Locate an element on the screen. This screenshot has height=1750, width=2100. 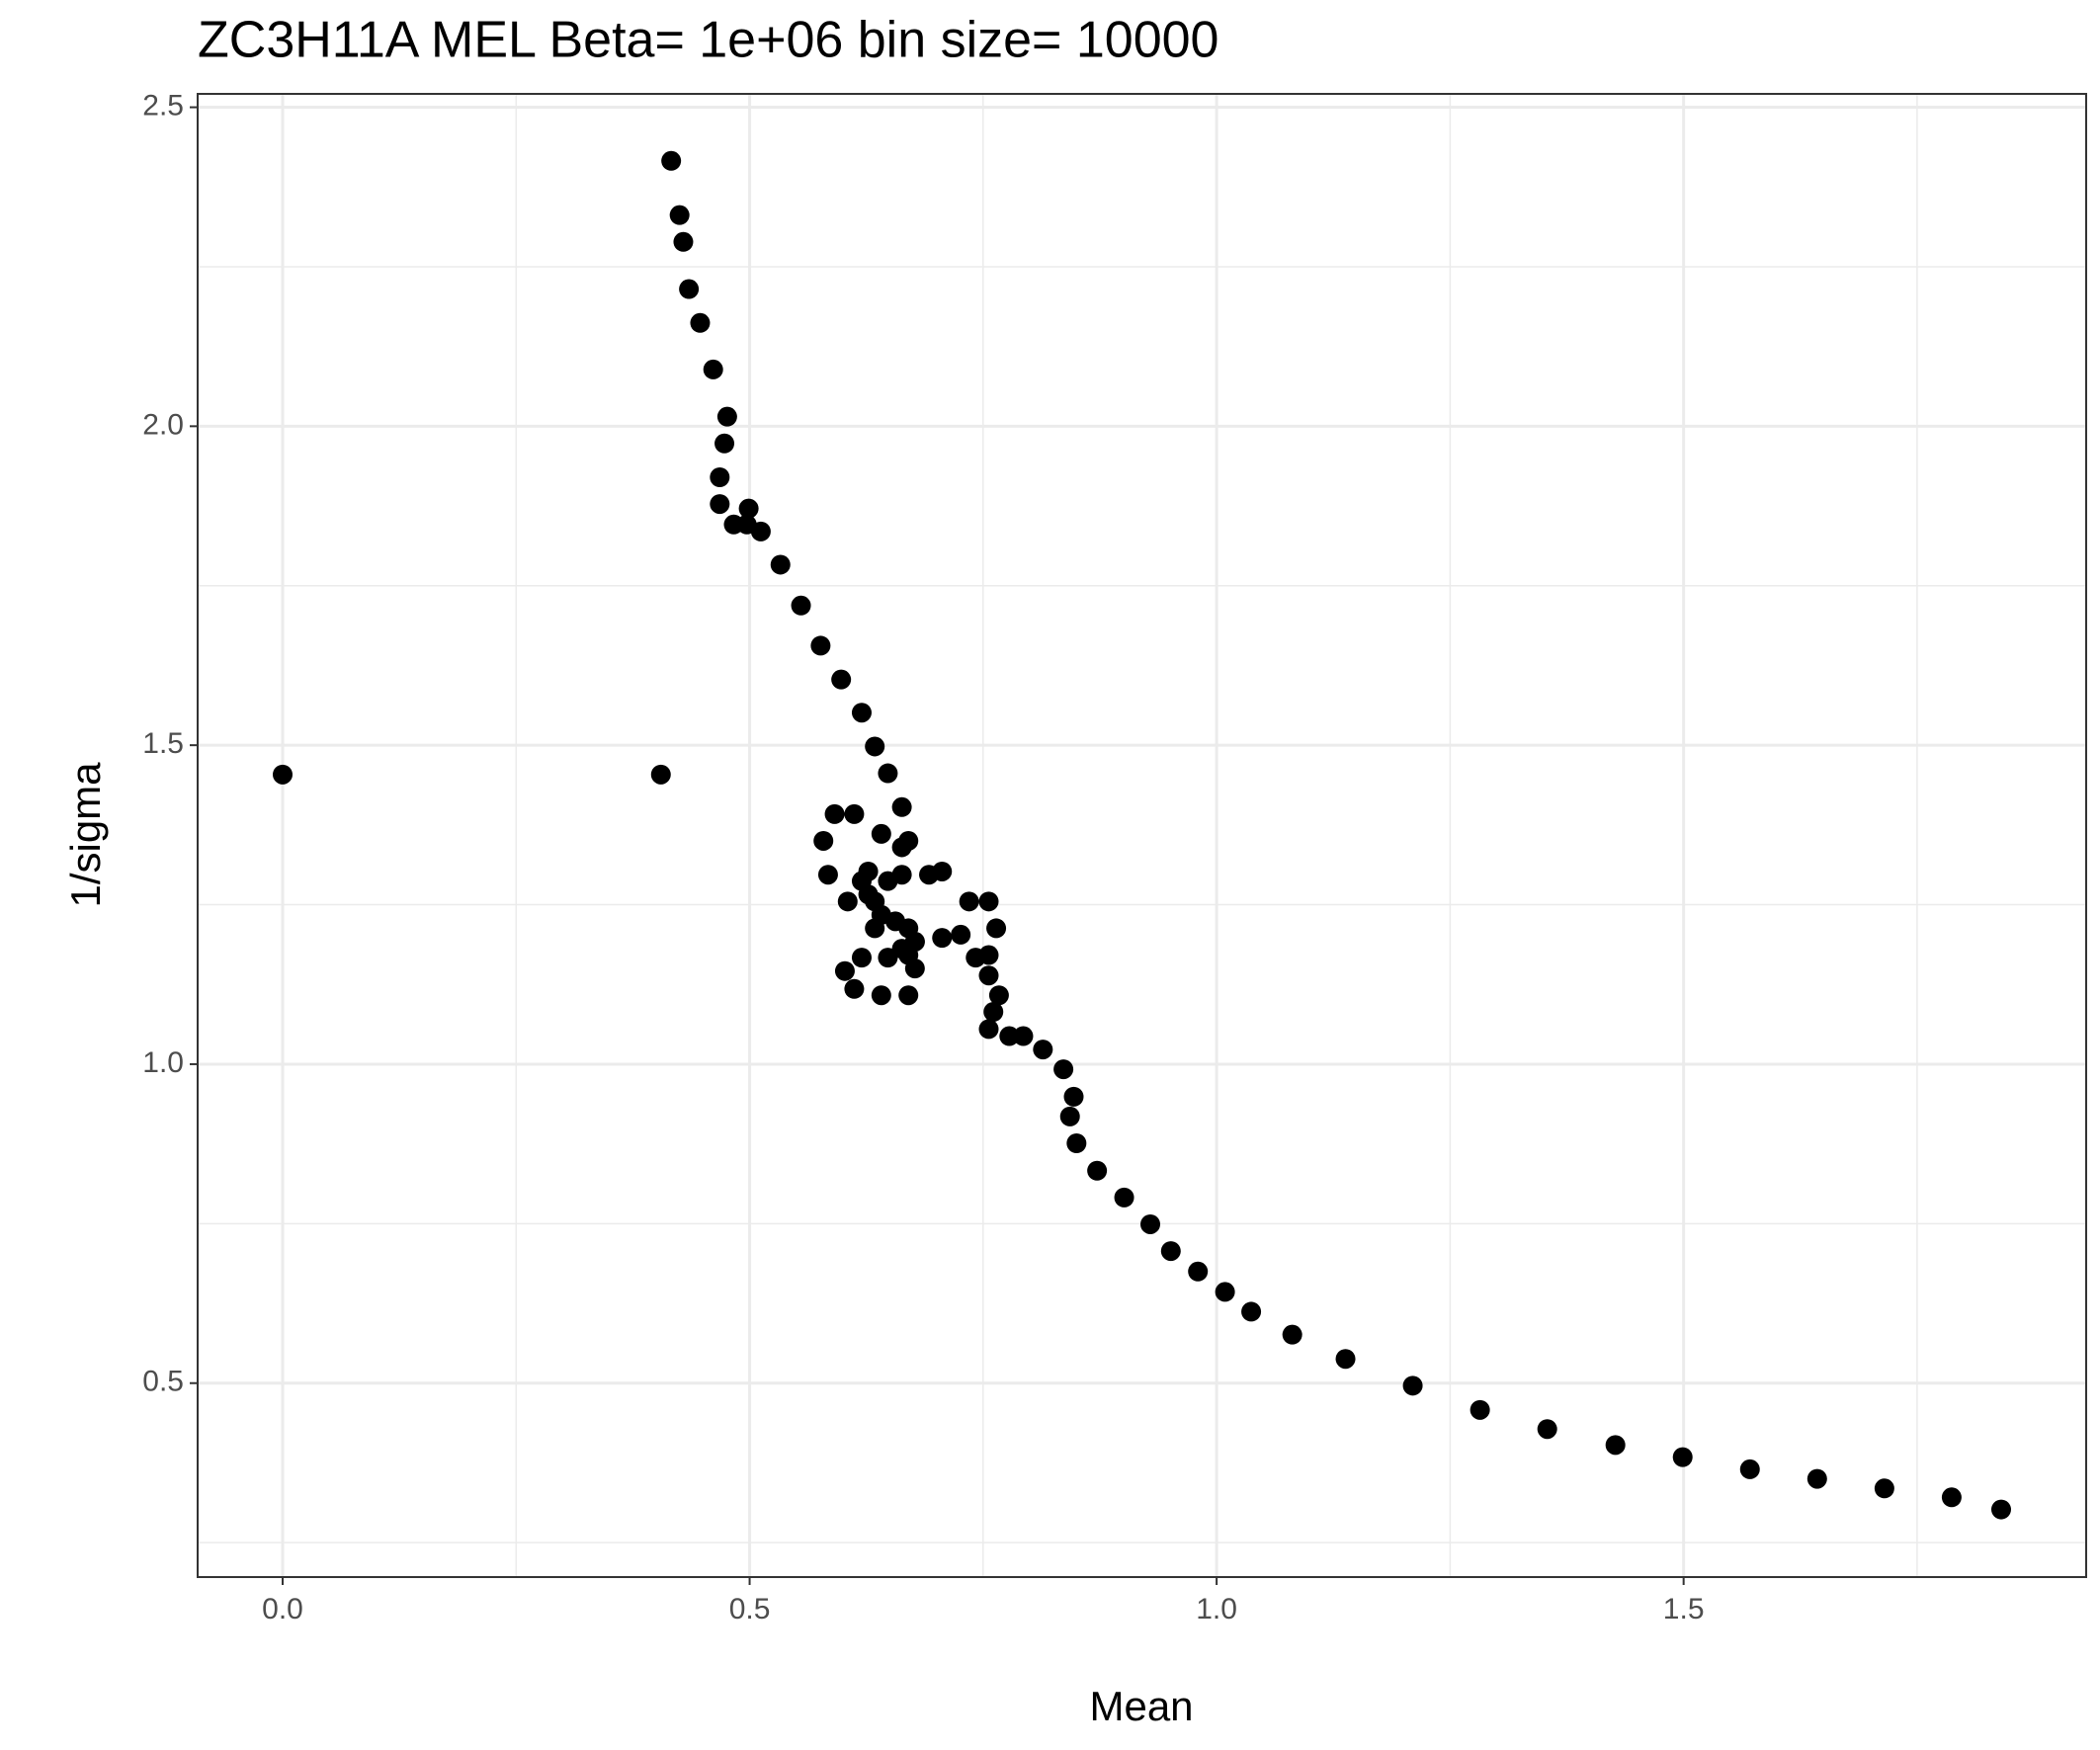
x-tick-label: 1.0 is located at coordinates (1216, 1609).